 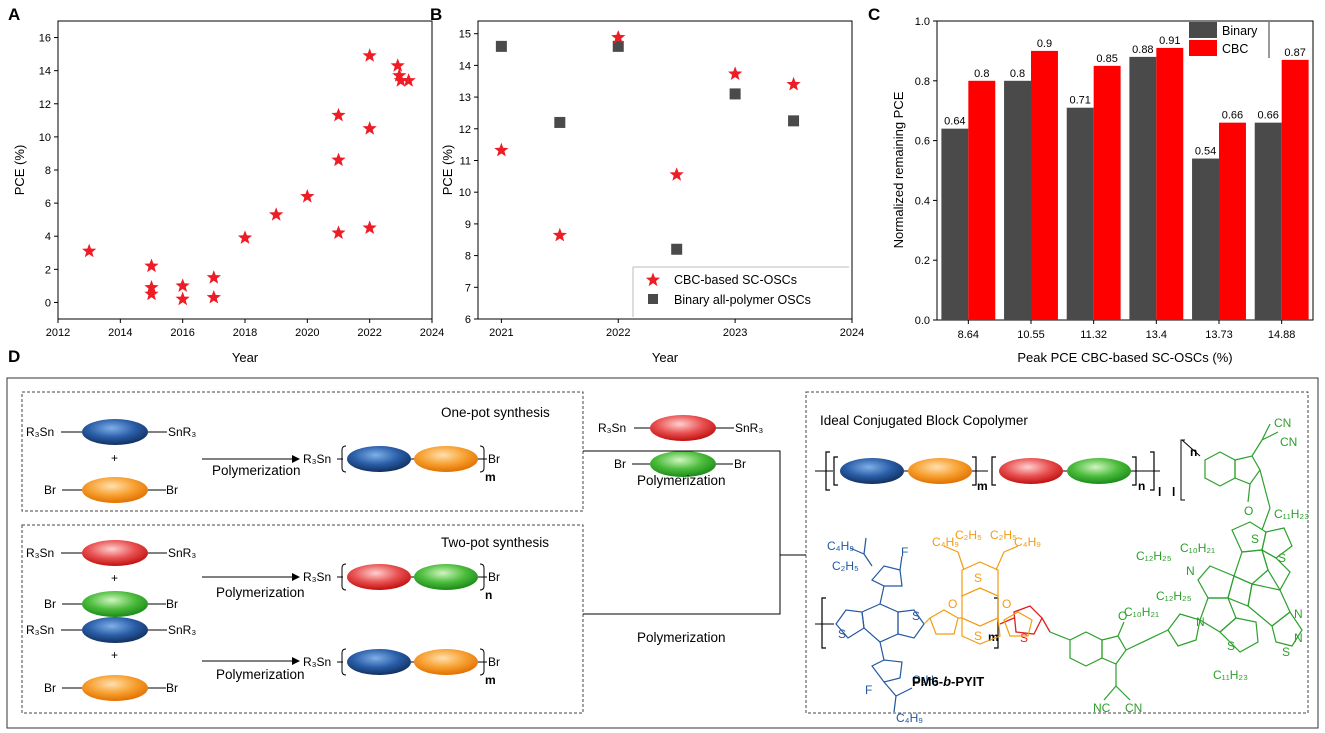 What do you see at coordinates (369, 333) in the screenshot?
I see `x-tick-label: 2022` at bounding box center [369, 333].